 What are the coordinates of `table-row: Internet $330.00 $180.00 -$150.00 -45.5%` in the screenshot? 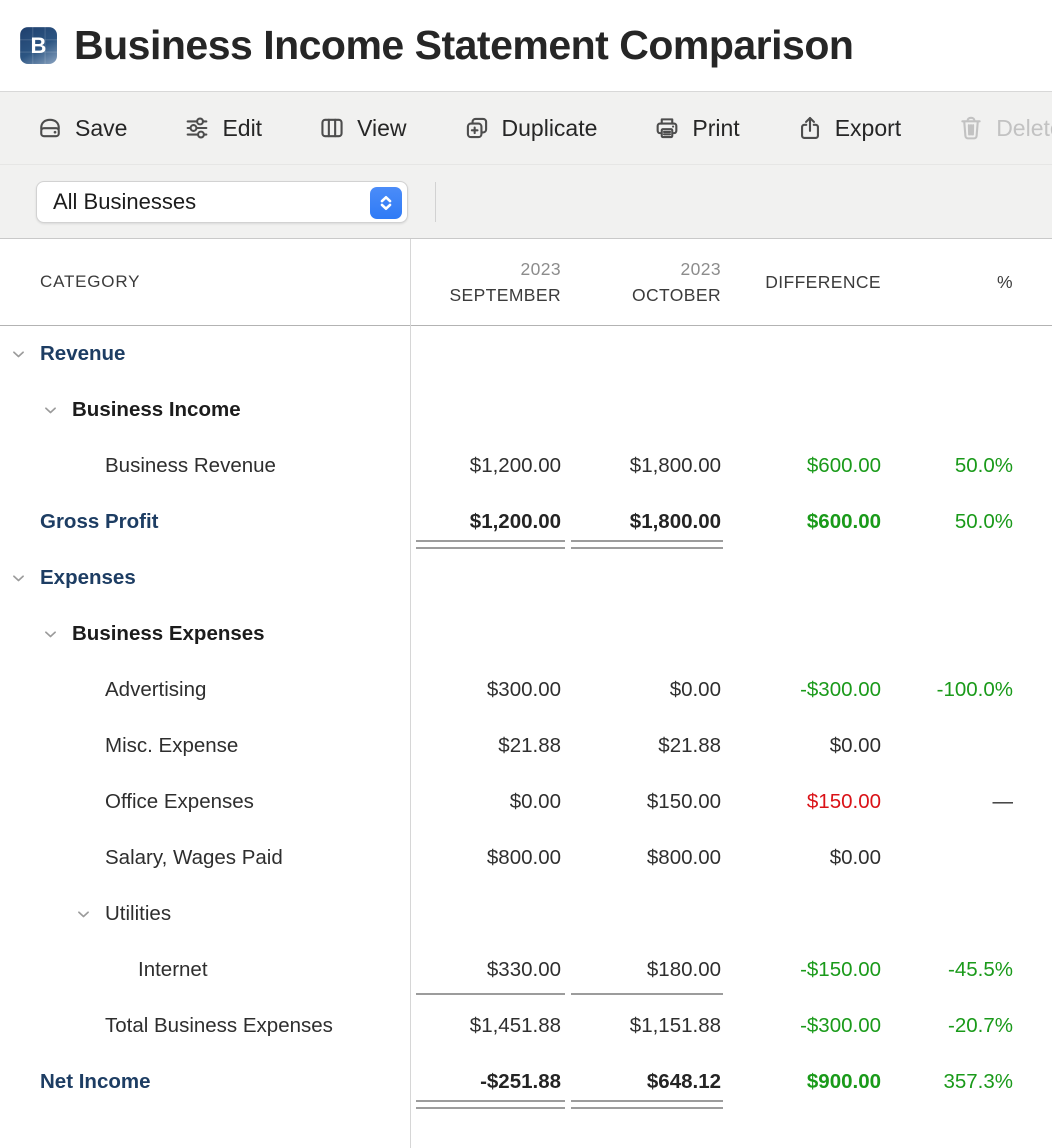 It's located at (526, 970).